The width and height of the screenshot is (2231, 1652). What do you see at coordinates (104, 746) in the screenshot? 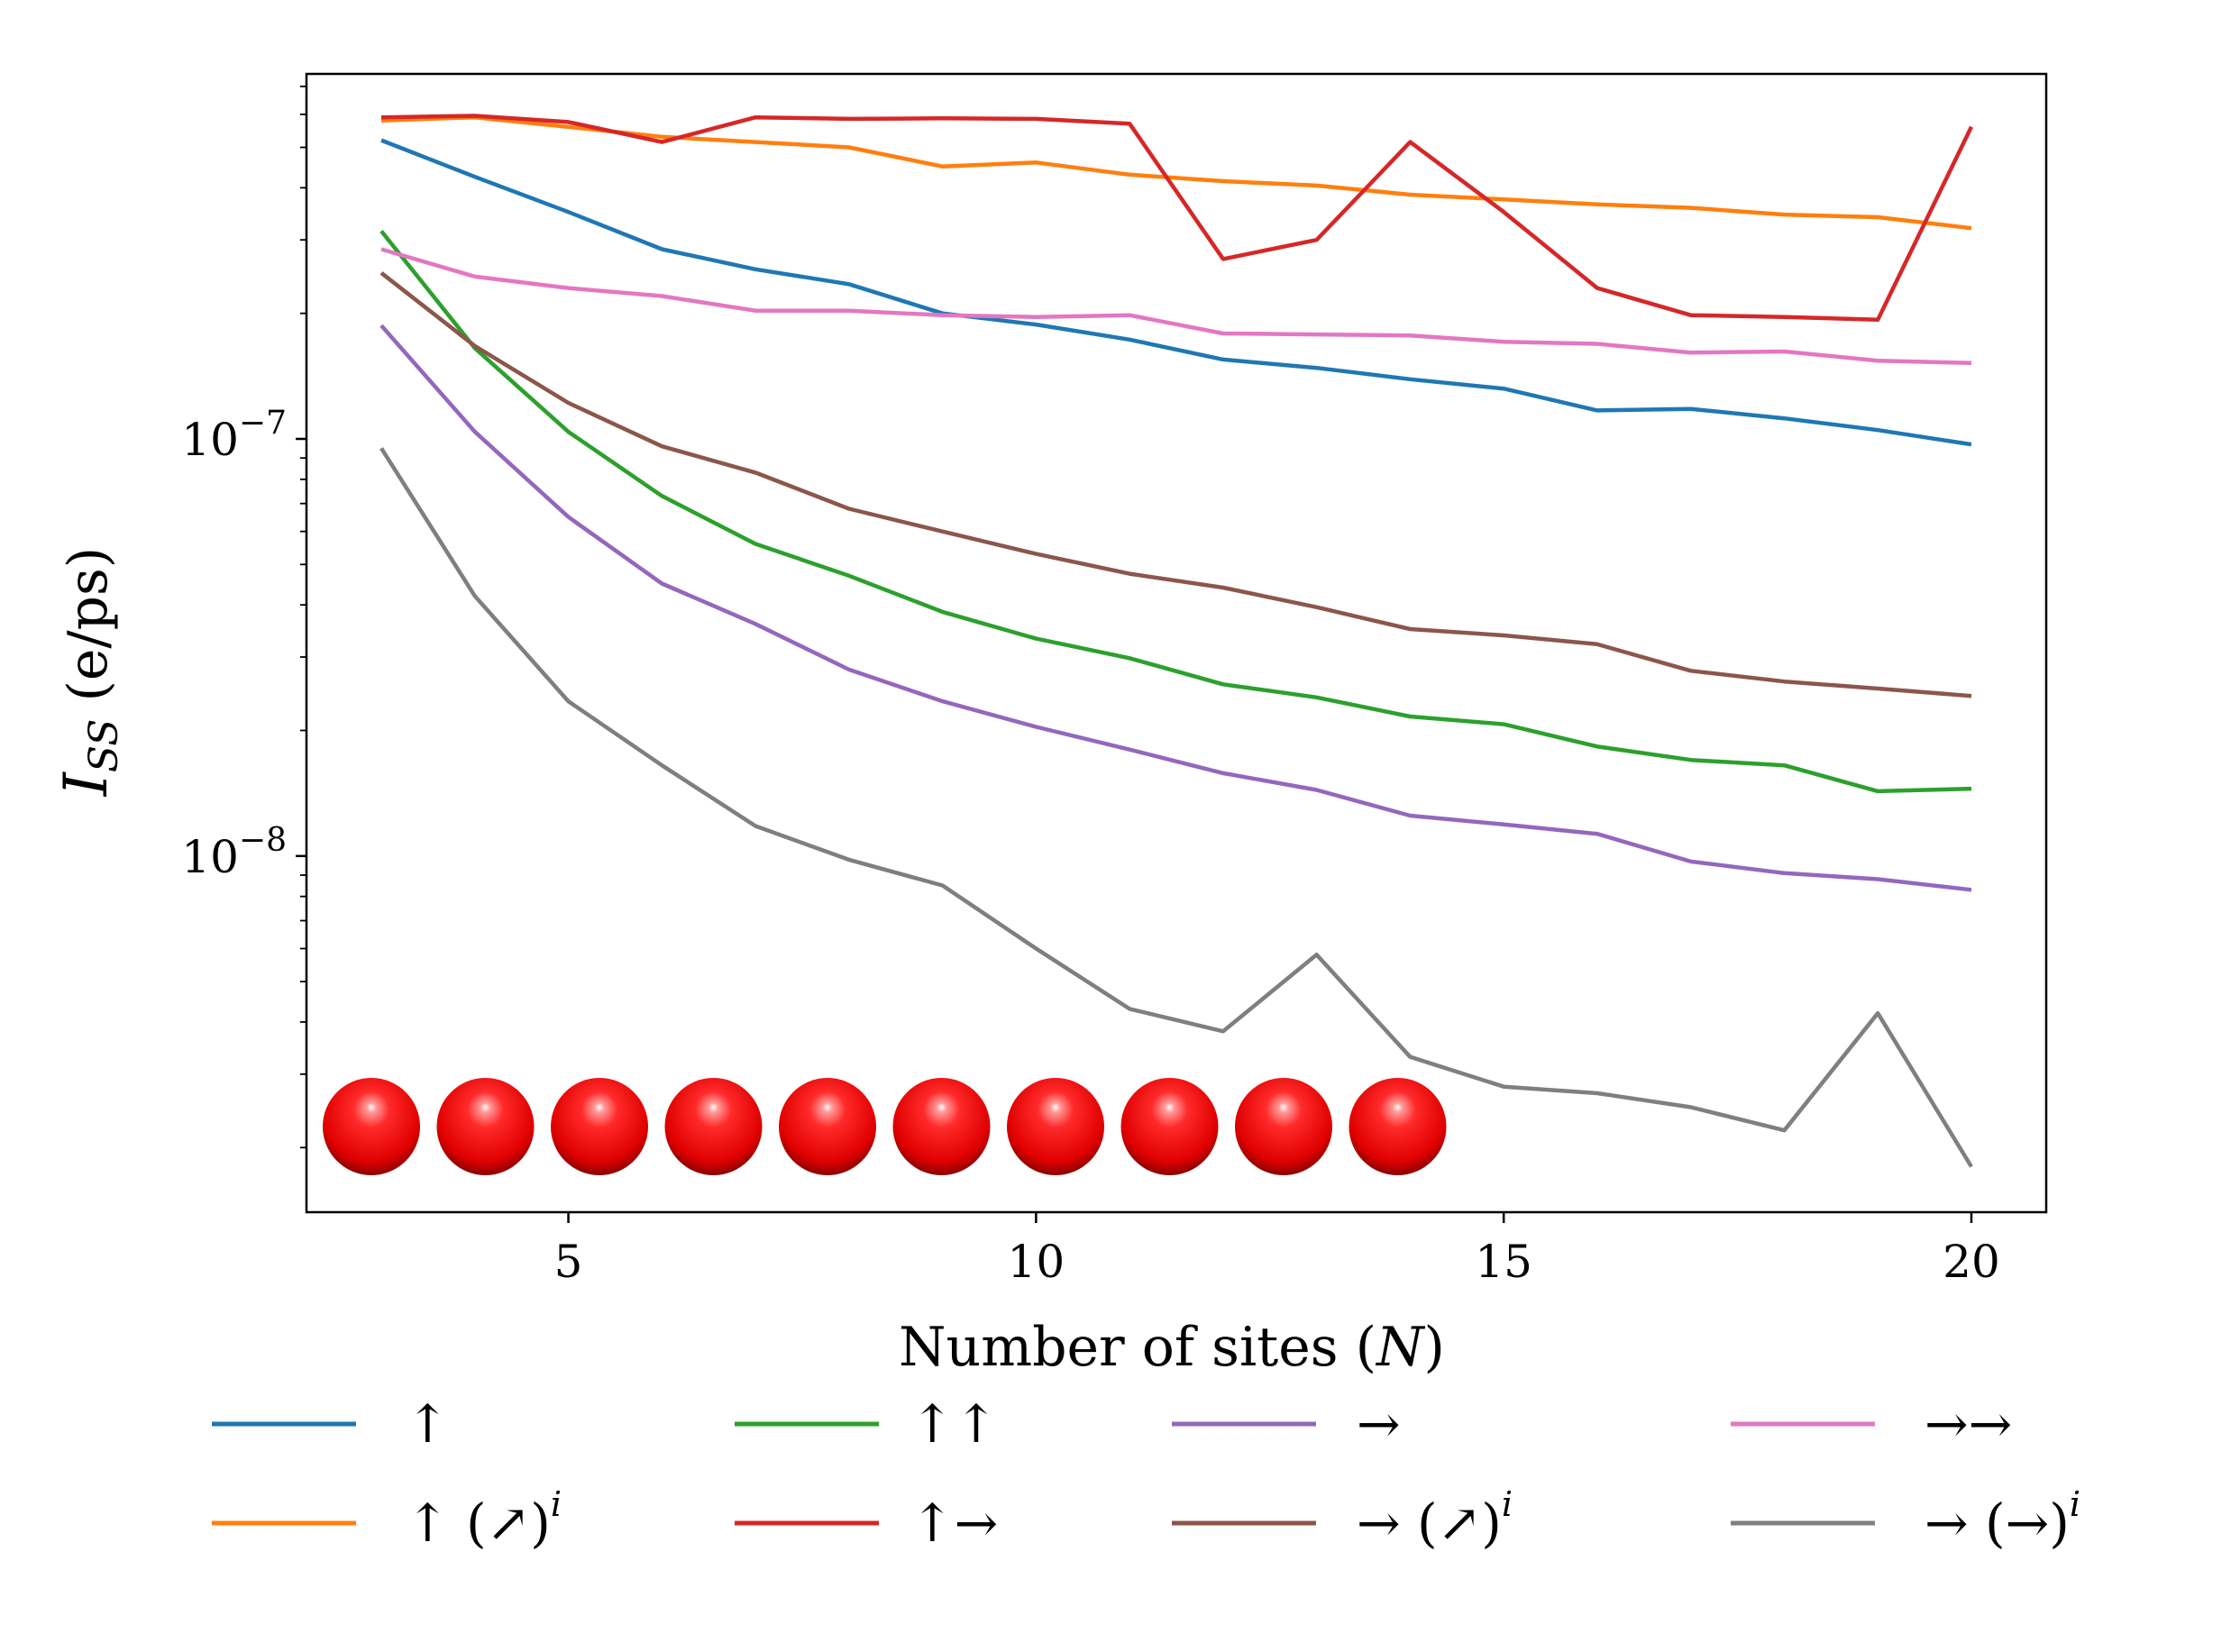
I see `y-axis-label-sub: SS` at bounding box center [104, 746].